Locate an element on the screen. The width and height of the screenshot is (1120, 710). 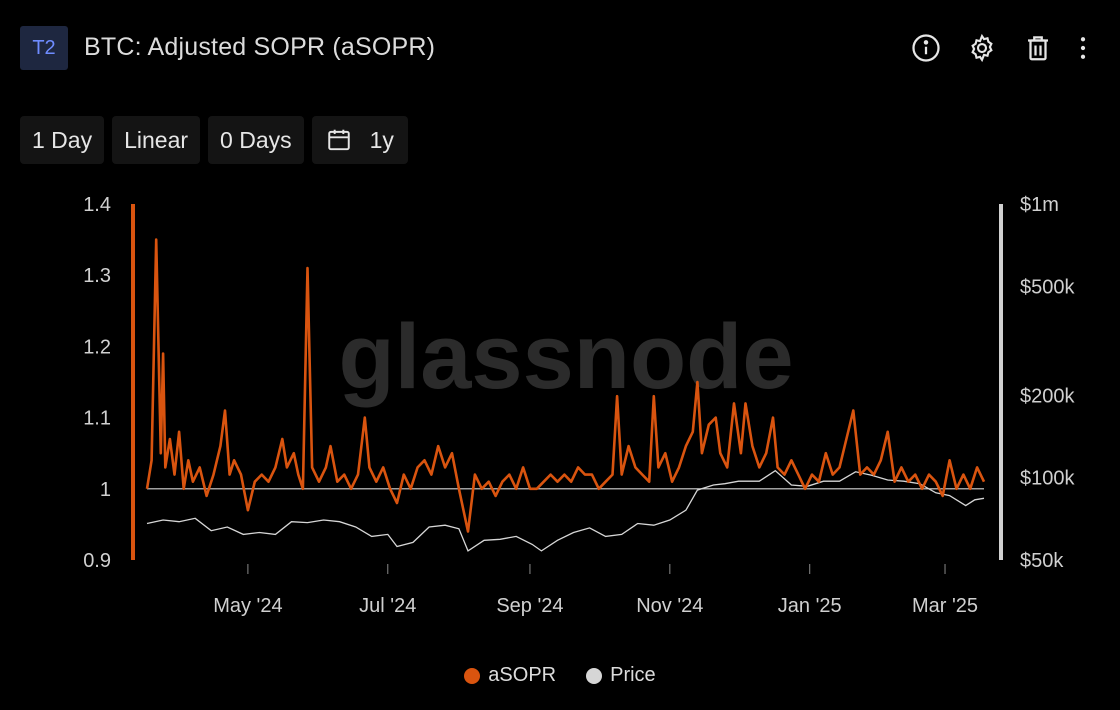
series-price-line is located at coordinates (565, 510).